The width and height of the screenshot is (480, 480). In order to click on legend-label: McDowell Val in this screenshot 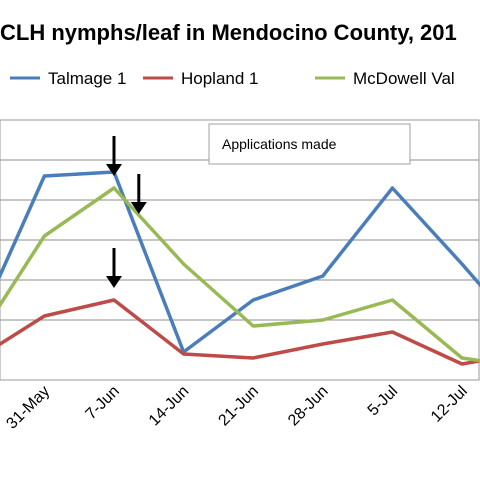, I will do `click(404, 78)`.